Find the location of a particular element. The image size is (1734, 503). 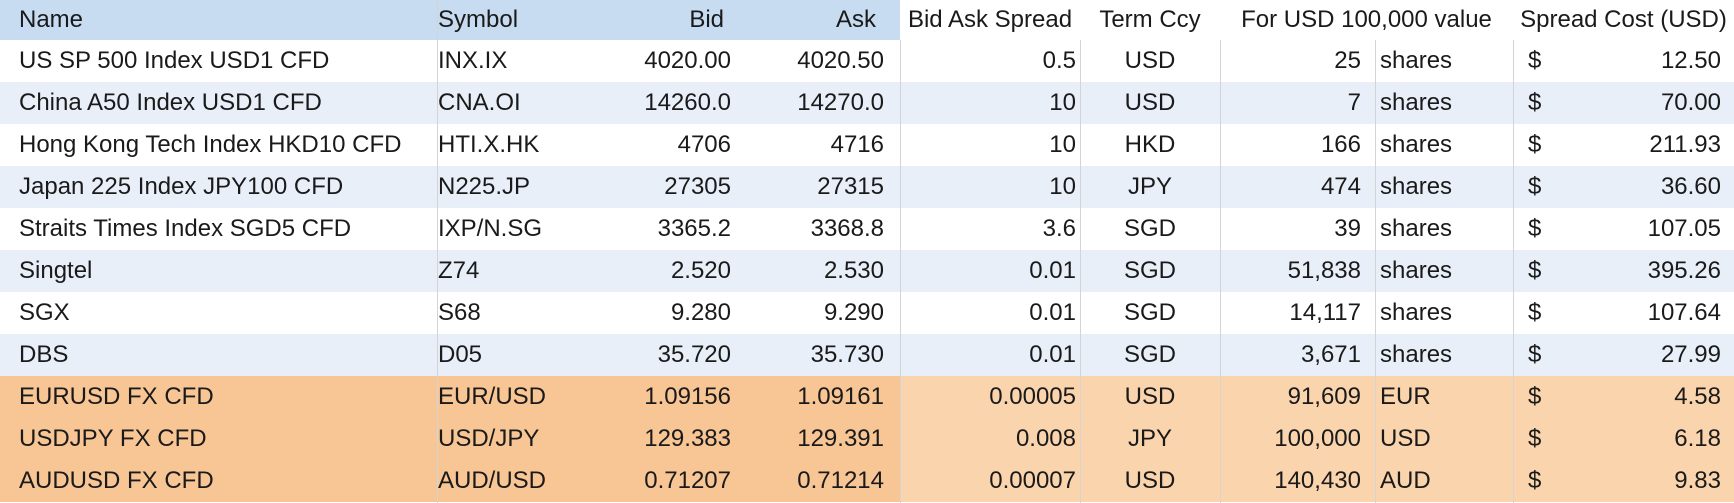

cell-name: Hong Kong Tech Index HKD10 CFD is located at coordinates (210, 144).